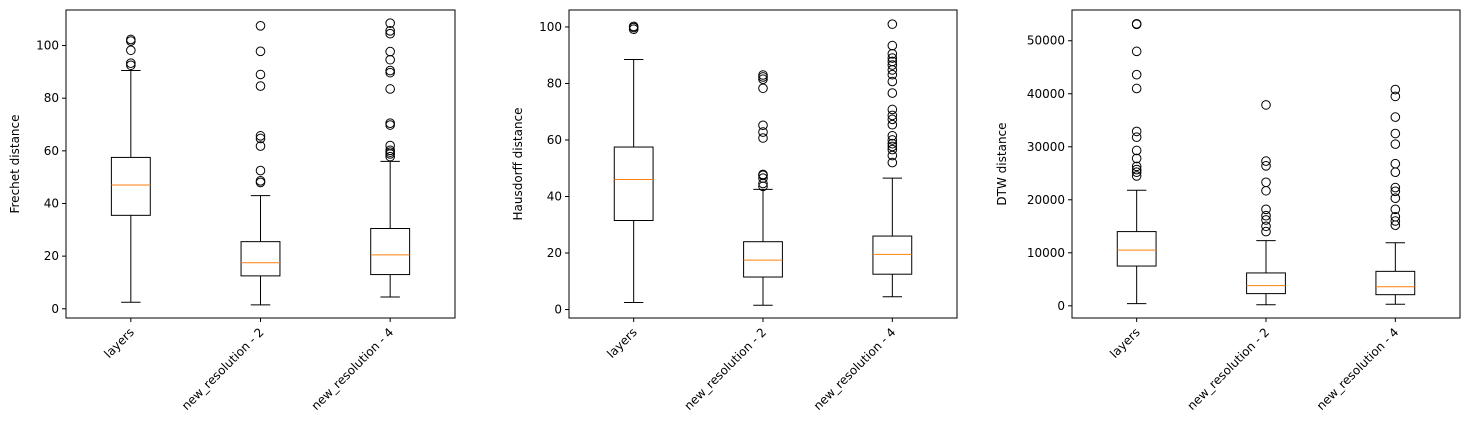  What do you see at coordinates (1046, 200) in the screenshot?
I see `y-tick-label: 20000` at bounding box center [1046, 200].